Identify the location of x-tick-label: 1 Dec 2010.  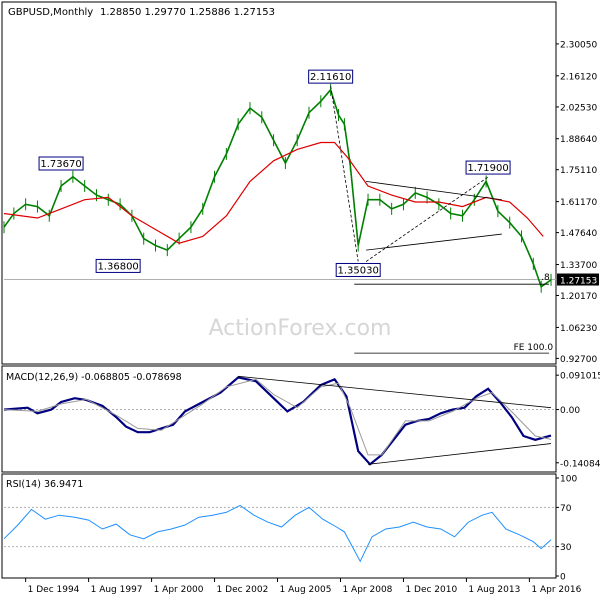
(431, 590).